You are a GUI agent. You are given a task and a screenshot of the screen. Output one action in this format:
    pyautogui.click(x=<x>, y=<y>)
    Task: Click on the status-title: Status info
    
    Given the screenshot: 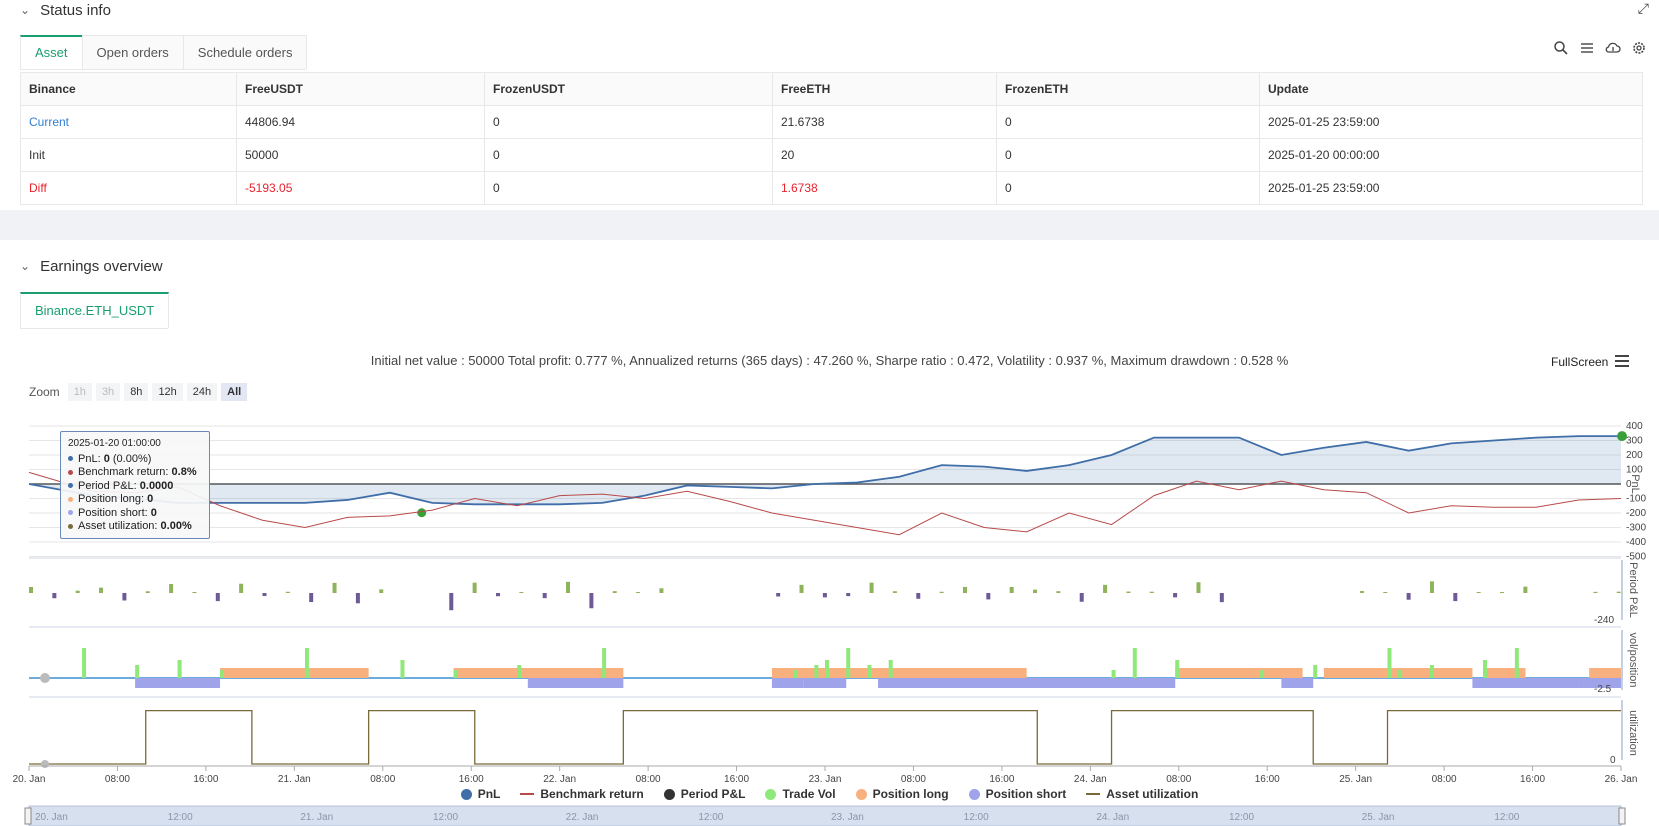 What is the action you would take?
    pyautogui.click(x=75, y=10)
    